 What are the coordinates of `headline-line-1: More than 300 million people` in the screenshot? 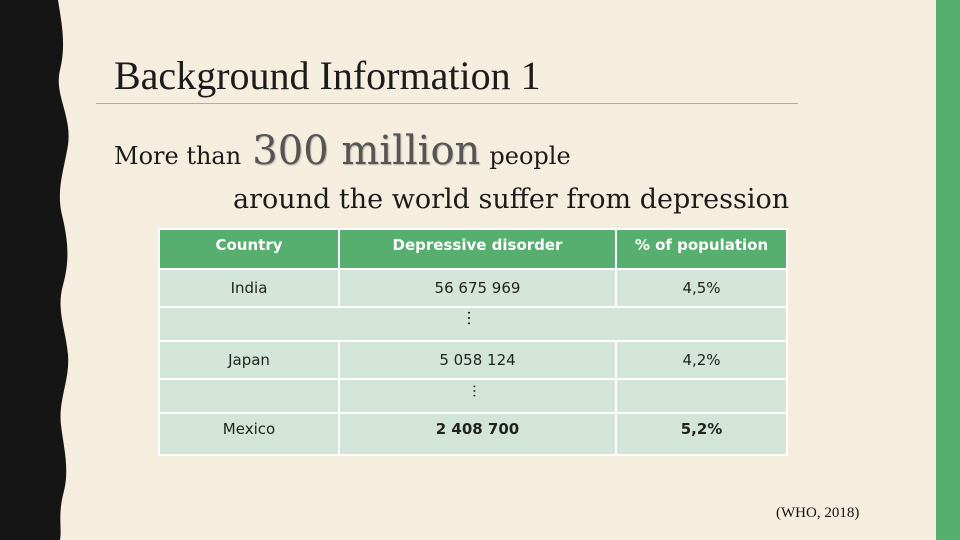 It's located at (342, 151).